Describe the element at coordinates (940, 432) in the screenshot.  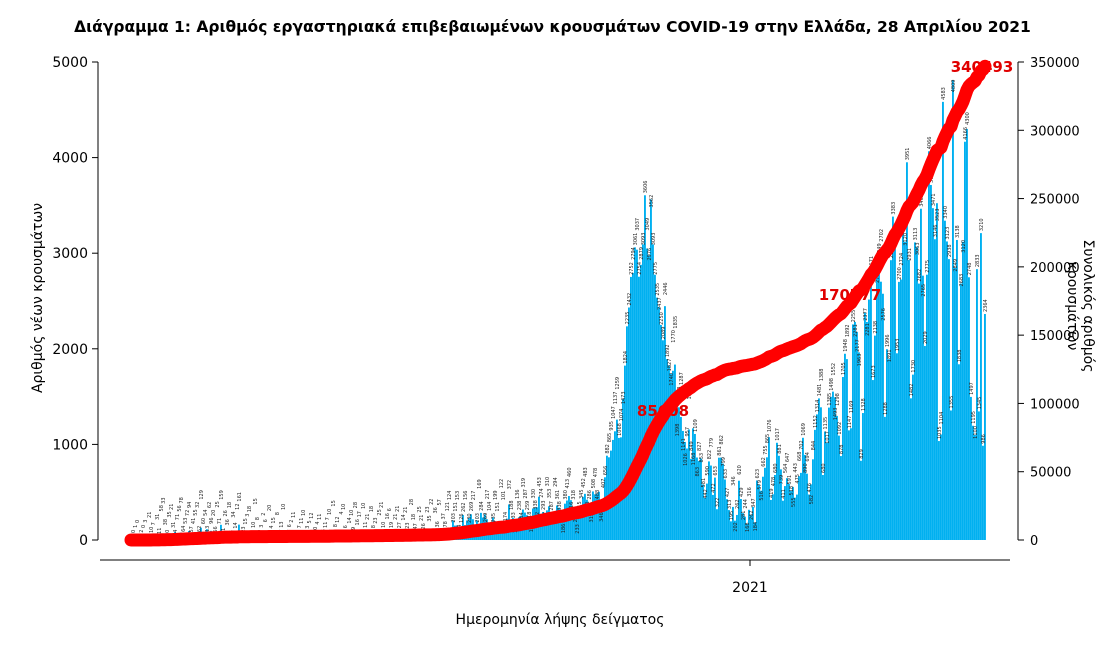
I see `bar-data-label: 1035` at that location.